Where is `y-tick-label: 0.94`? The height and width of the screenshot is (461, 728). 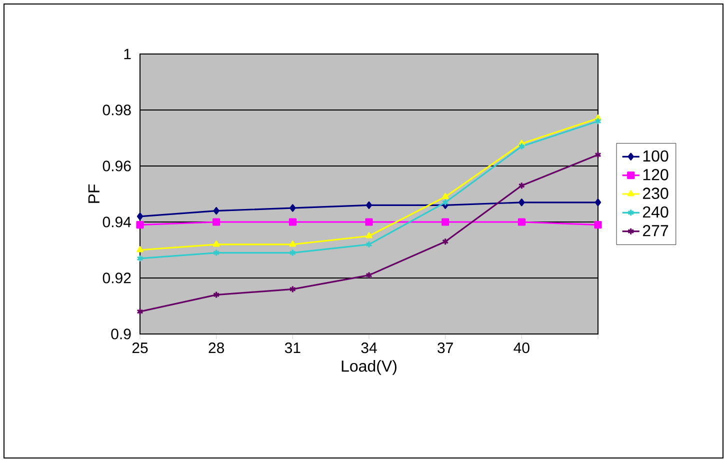 y-tick-label: 0.94 is located at coordinates (117, 222).